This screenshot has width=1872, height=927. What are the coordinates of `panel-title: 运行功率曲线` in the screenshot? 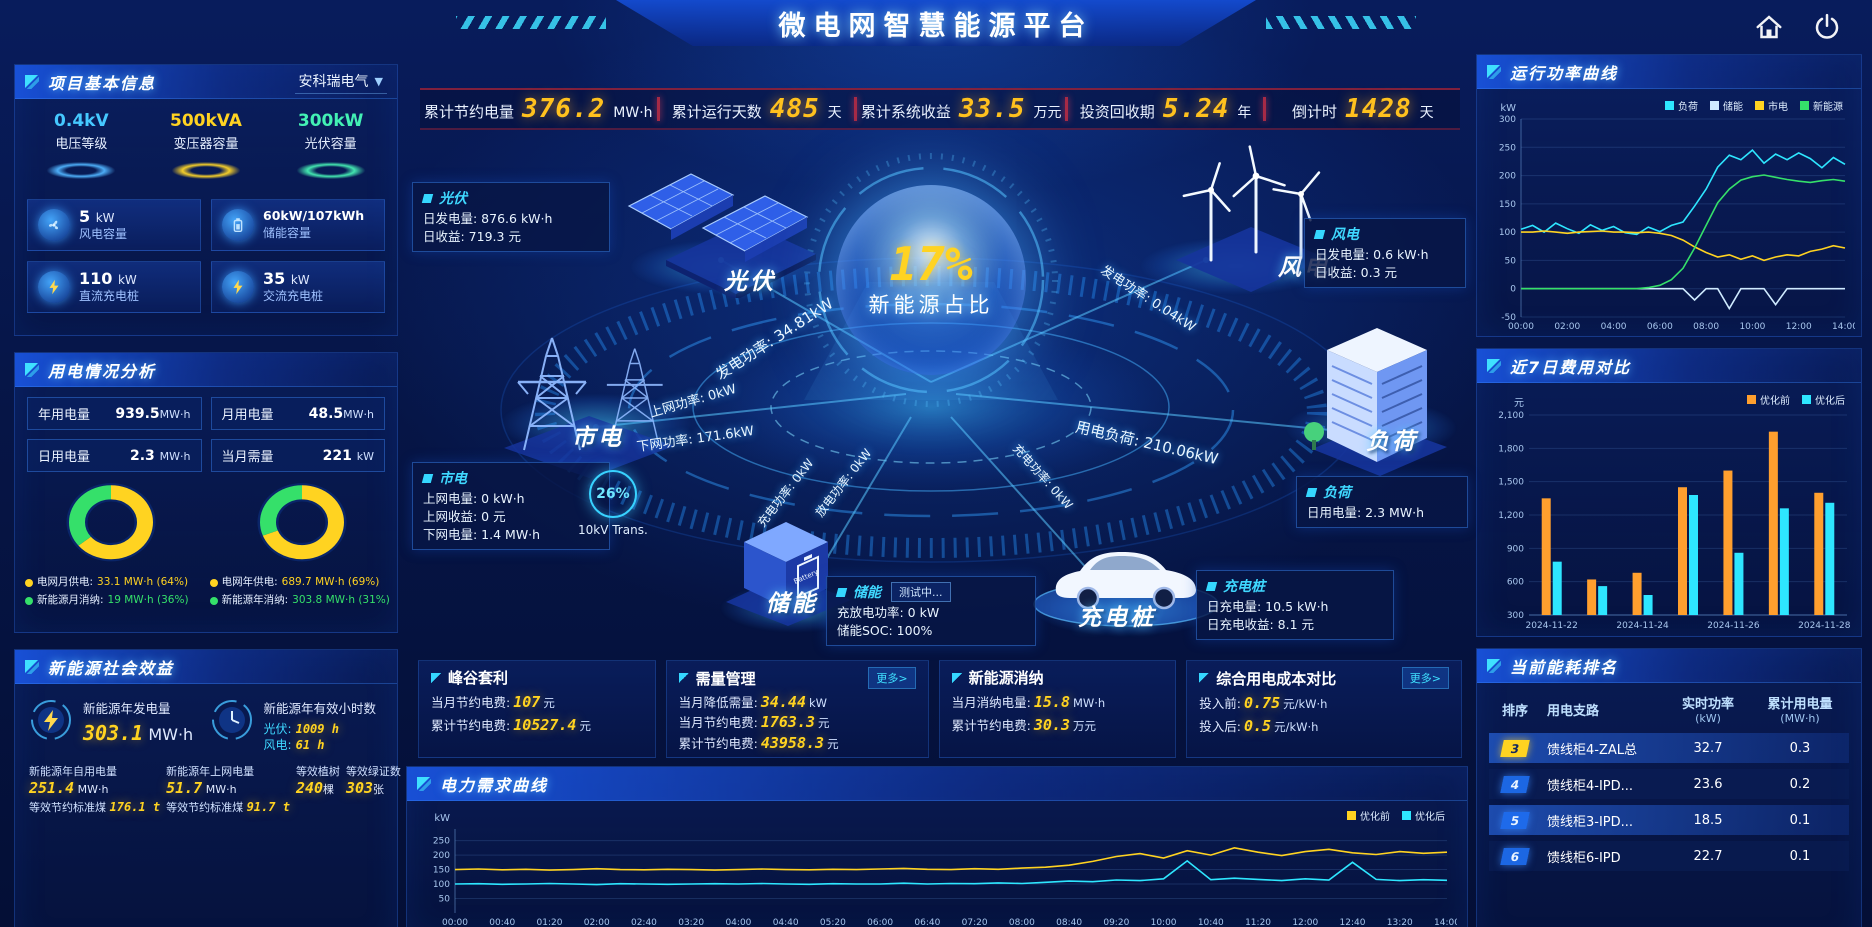 It's located at (1564, 73).